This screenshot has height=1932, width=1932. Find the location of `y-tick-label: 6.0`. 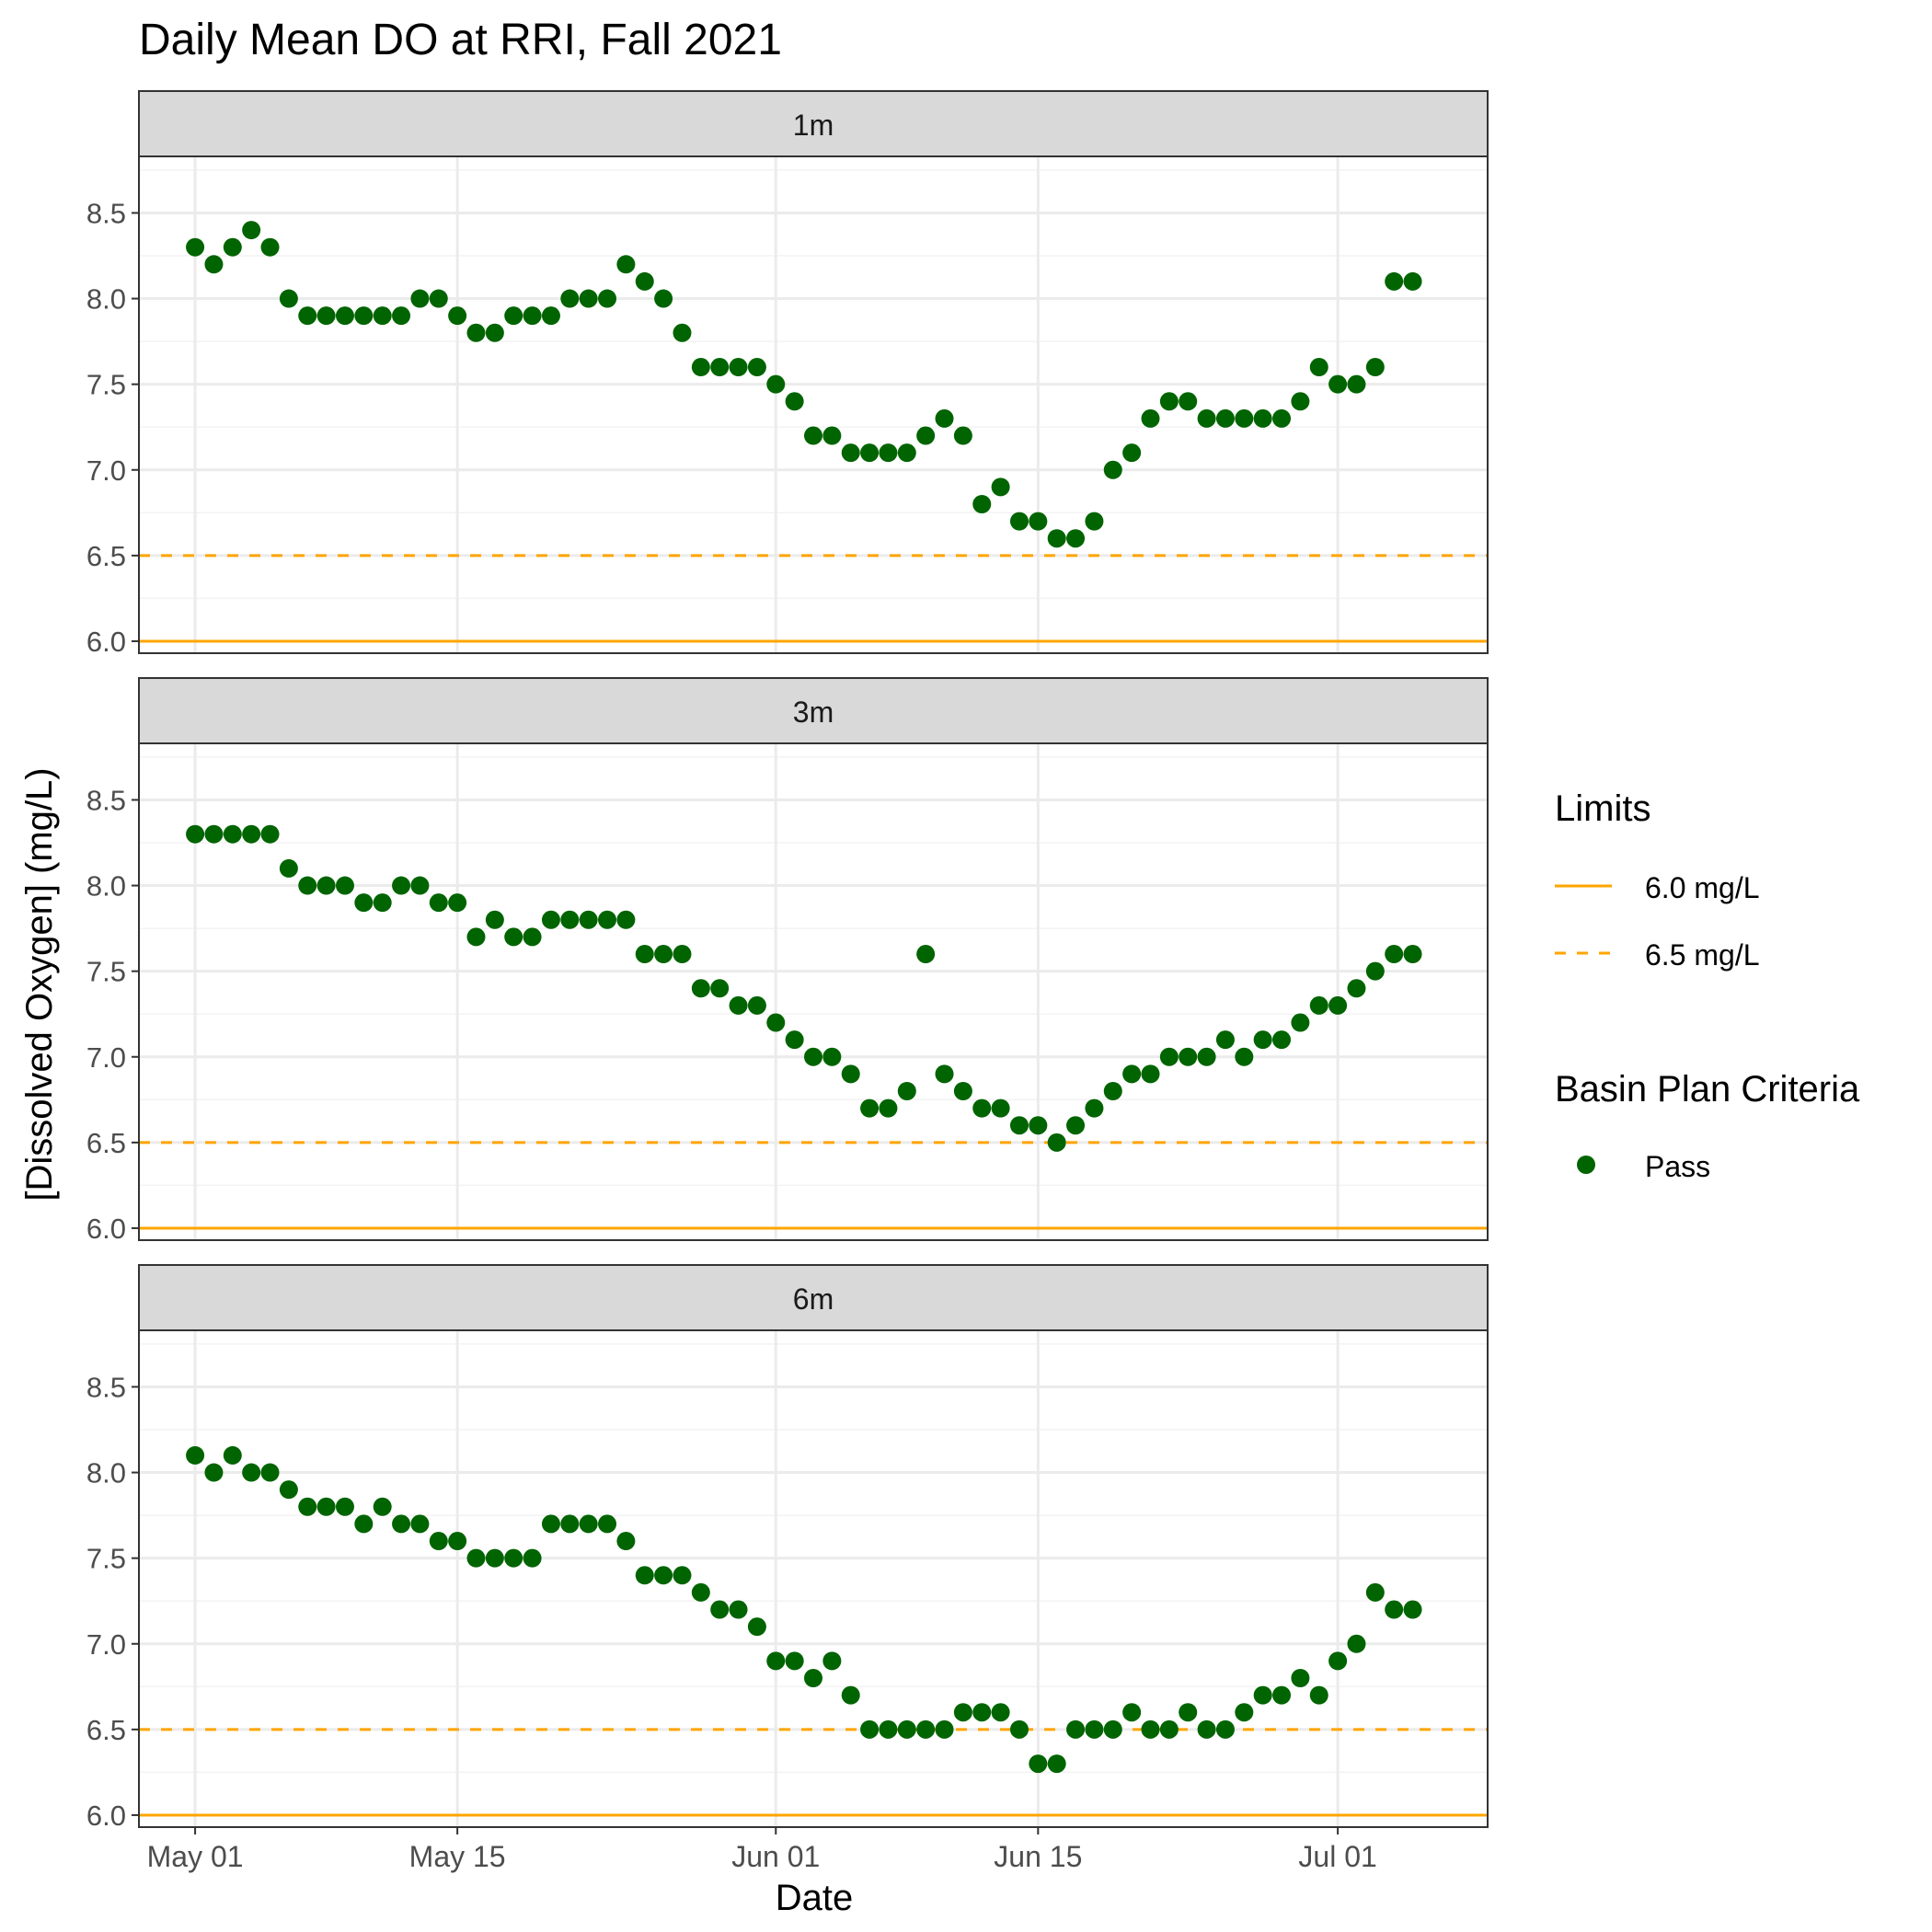

y-tick-label: 6.0 is located at coordinates (106, 1229).